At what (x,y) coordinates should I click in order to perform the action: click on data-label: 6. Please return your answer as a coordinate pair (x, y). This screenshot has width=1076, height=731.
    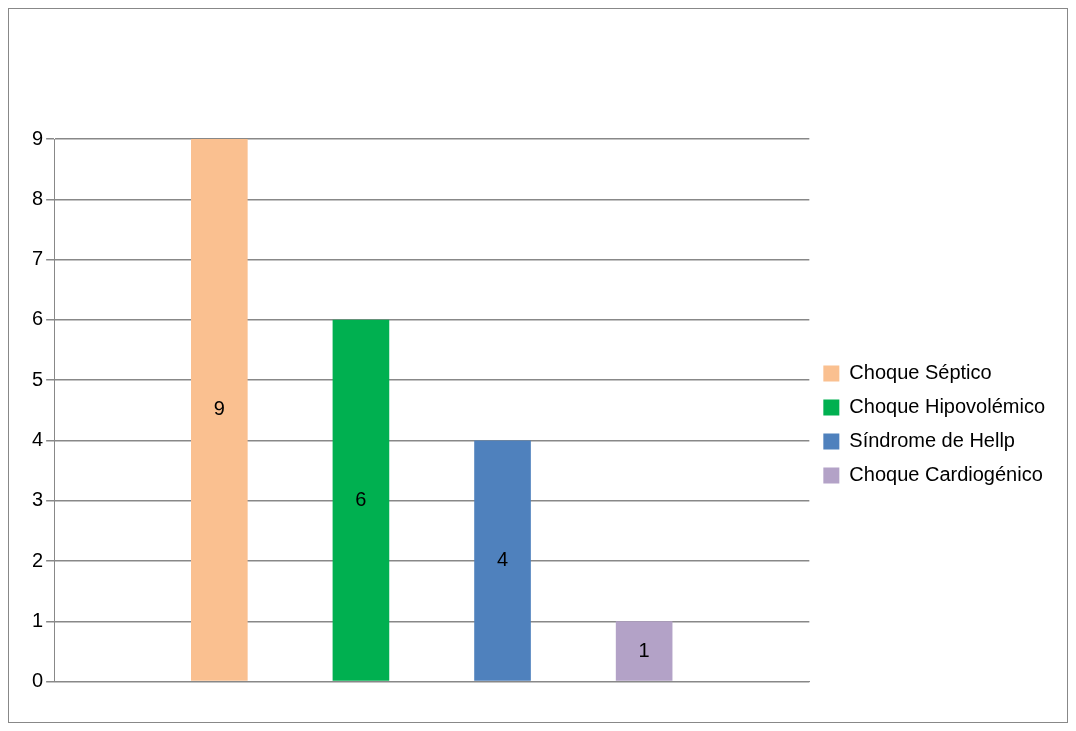
    Looking at the image, I should click on (361, 498).